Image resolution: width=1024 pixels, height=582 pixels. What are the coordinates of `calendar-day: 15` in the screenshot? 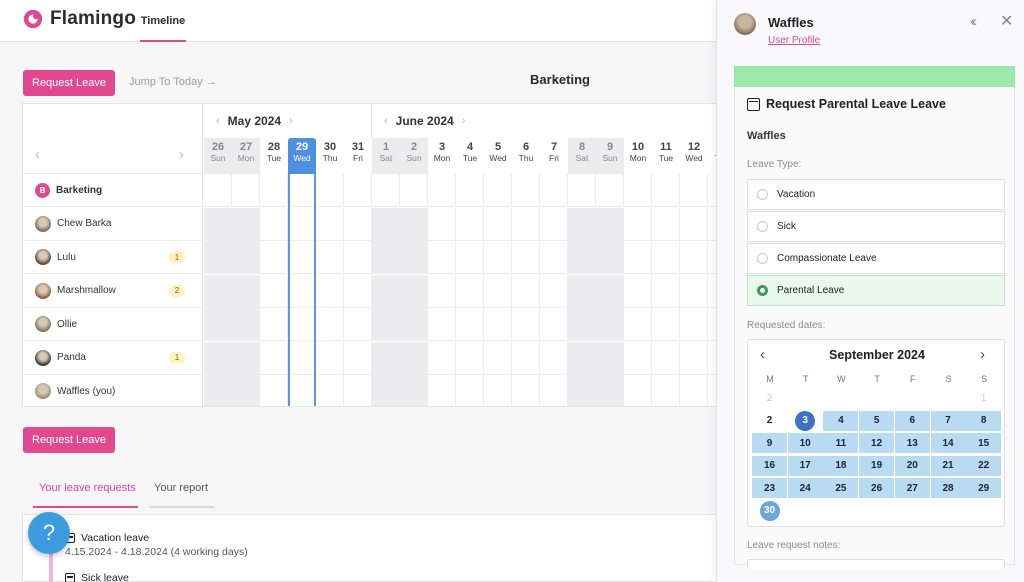 It's located at (984, 443).